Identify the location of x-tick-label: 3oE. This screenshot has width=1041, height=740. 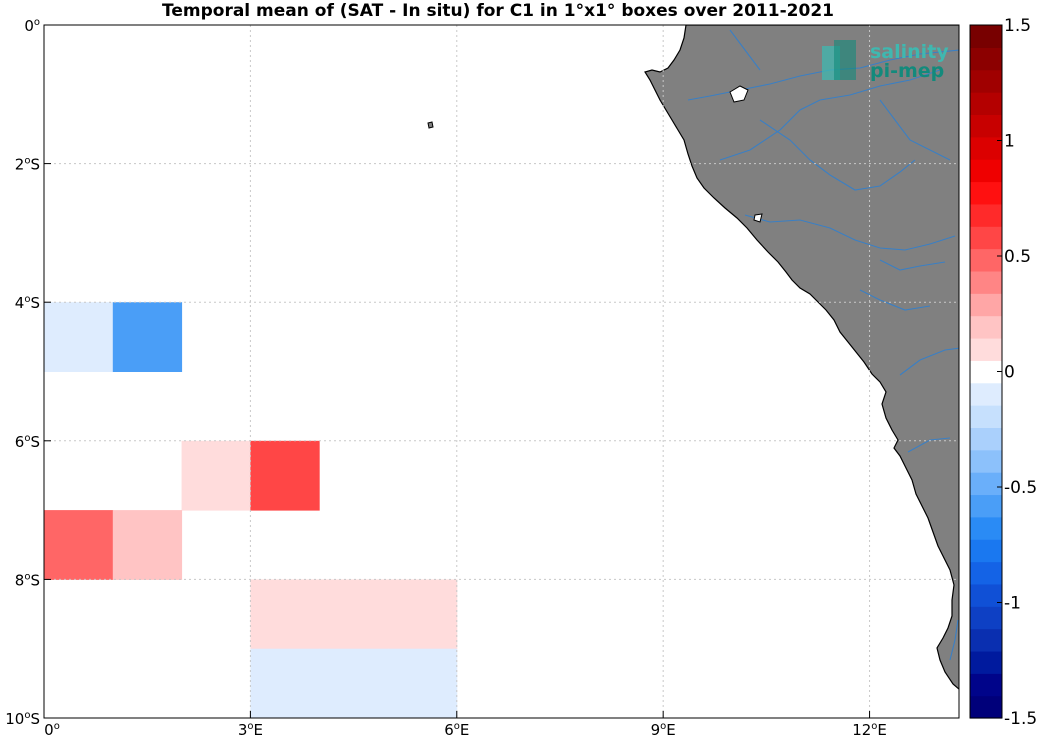
(250, 730).